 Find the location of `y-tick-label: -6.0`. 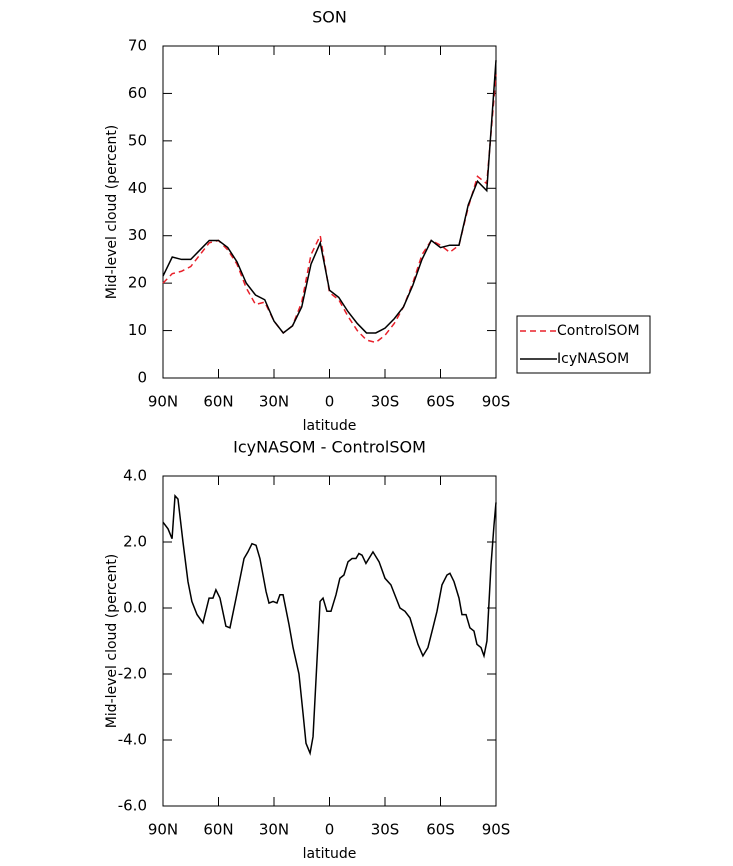

y-tick-label: -6.0 is located at coordinates (132, 806).